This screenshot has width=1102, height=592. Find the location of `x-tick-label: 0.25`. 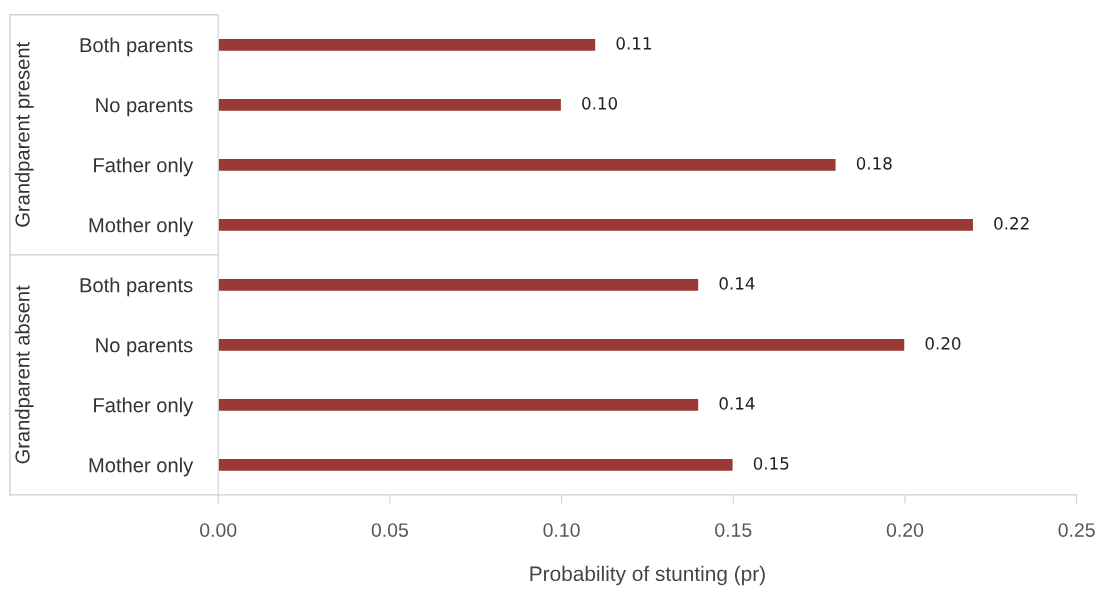

x-tick-label: 0.25 is located at coordinates (1076, 530).